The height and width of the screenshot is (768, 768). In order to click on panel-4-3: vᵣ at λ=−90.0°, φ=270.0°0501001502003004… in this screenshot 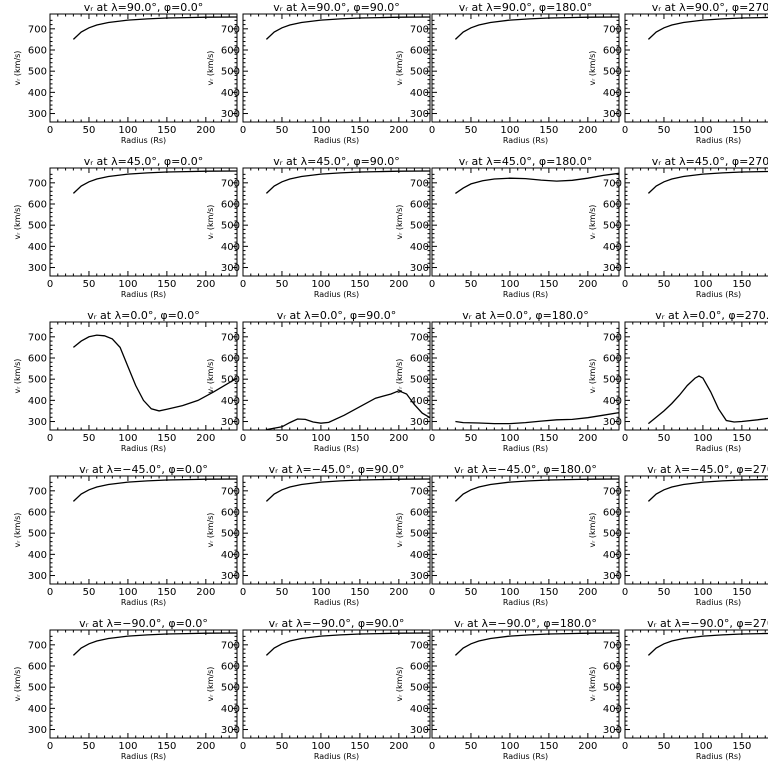, I will do `click(678, 689)`.